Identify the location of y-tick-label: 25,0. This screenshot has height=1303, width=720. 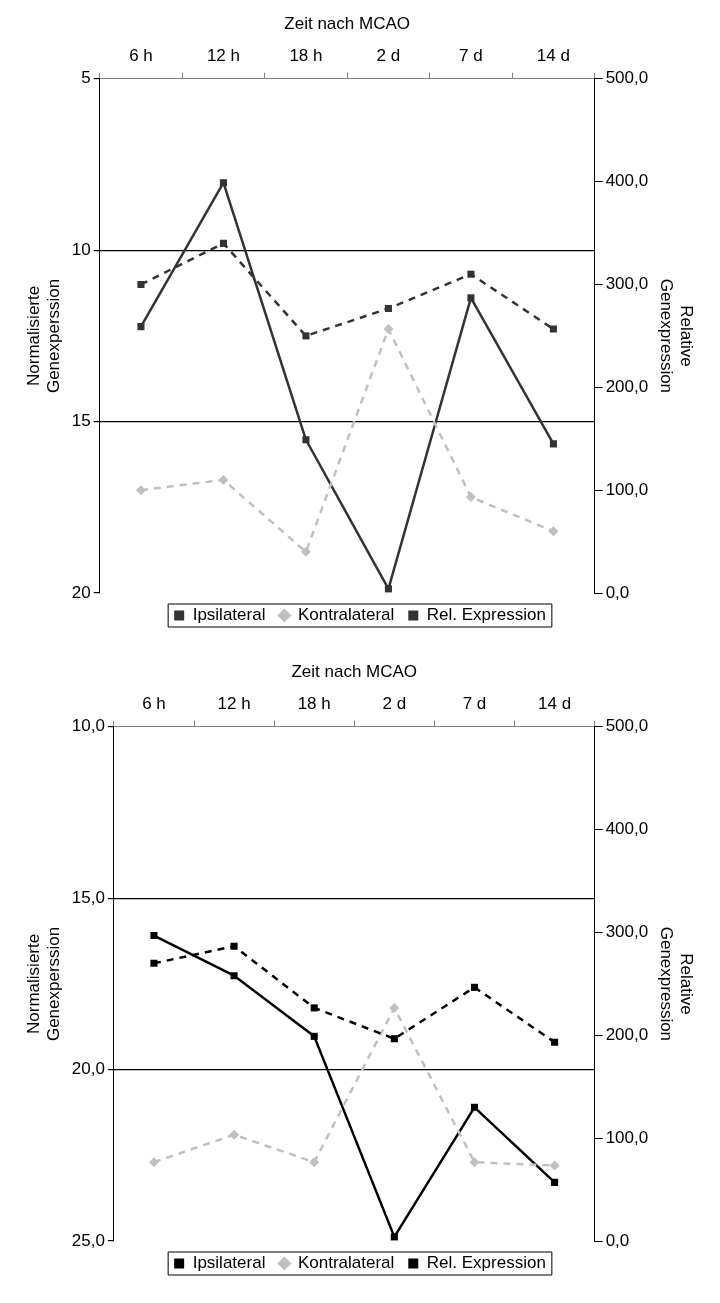
(88, 1240).